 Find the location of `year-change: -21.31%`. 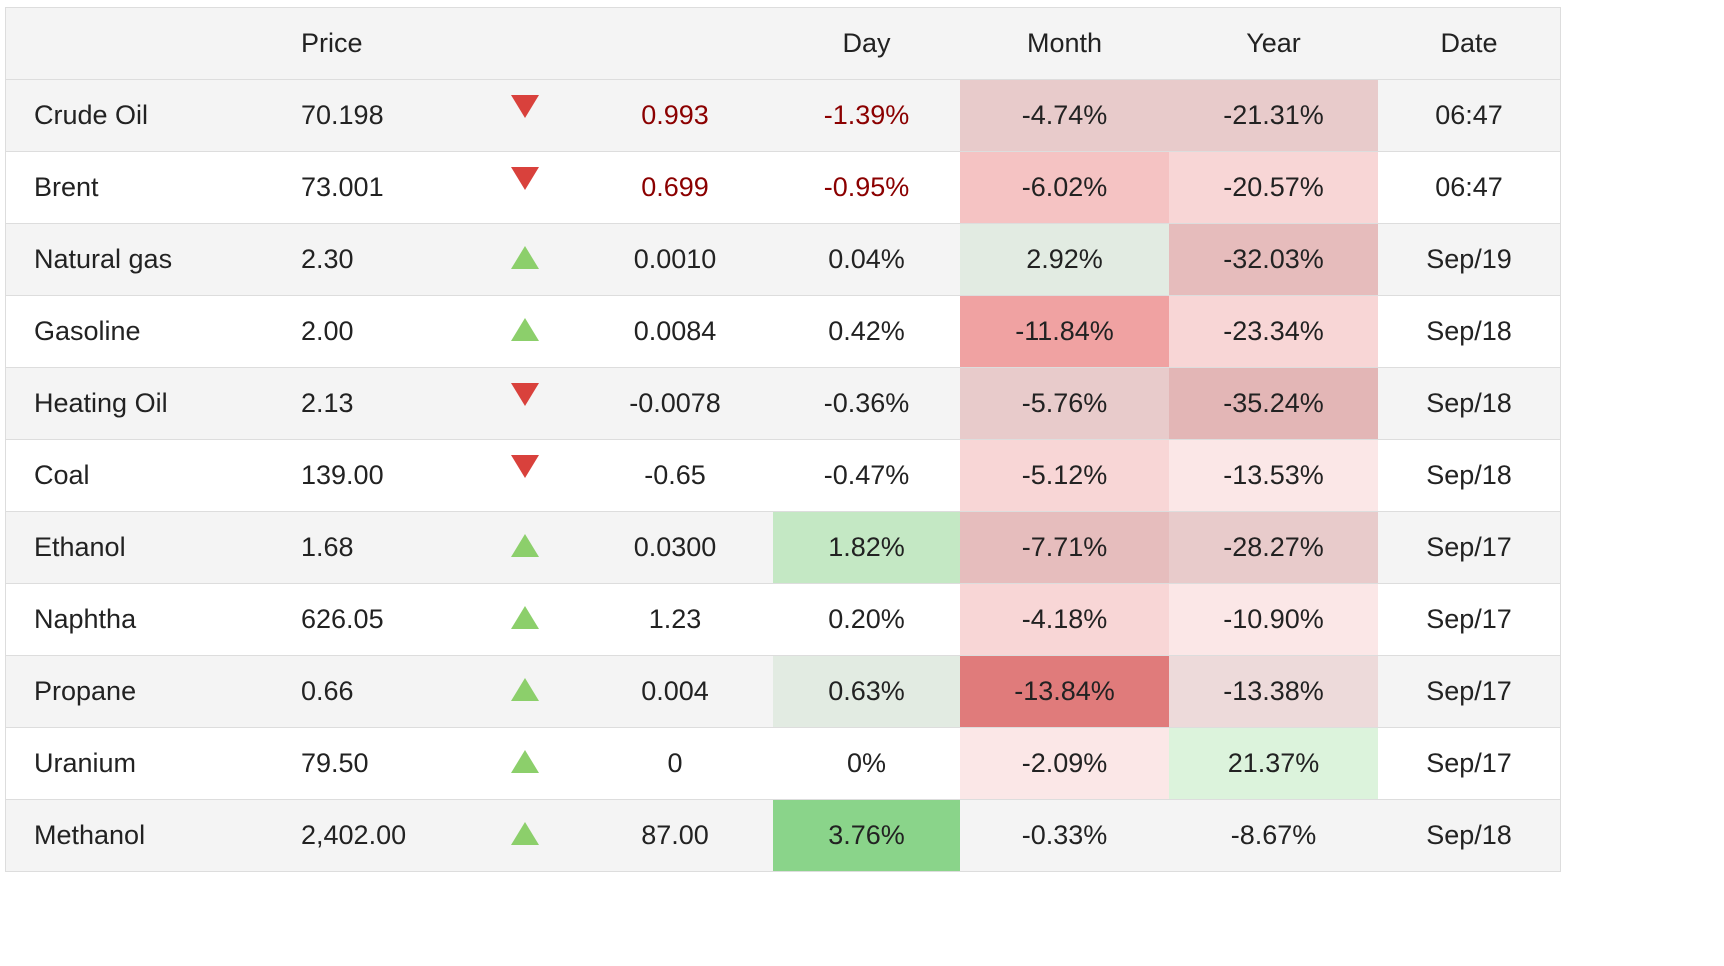

year-change: -21.31% is located at coordinates (1273, 115).